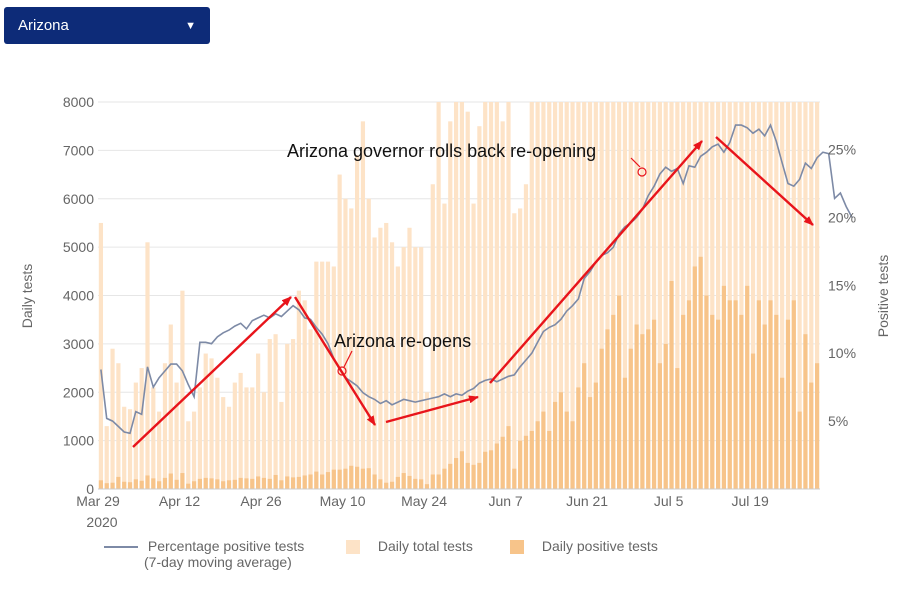 The image size is (900, 600). I want to click on x-axis-year: 2020, so click(101, 522).